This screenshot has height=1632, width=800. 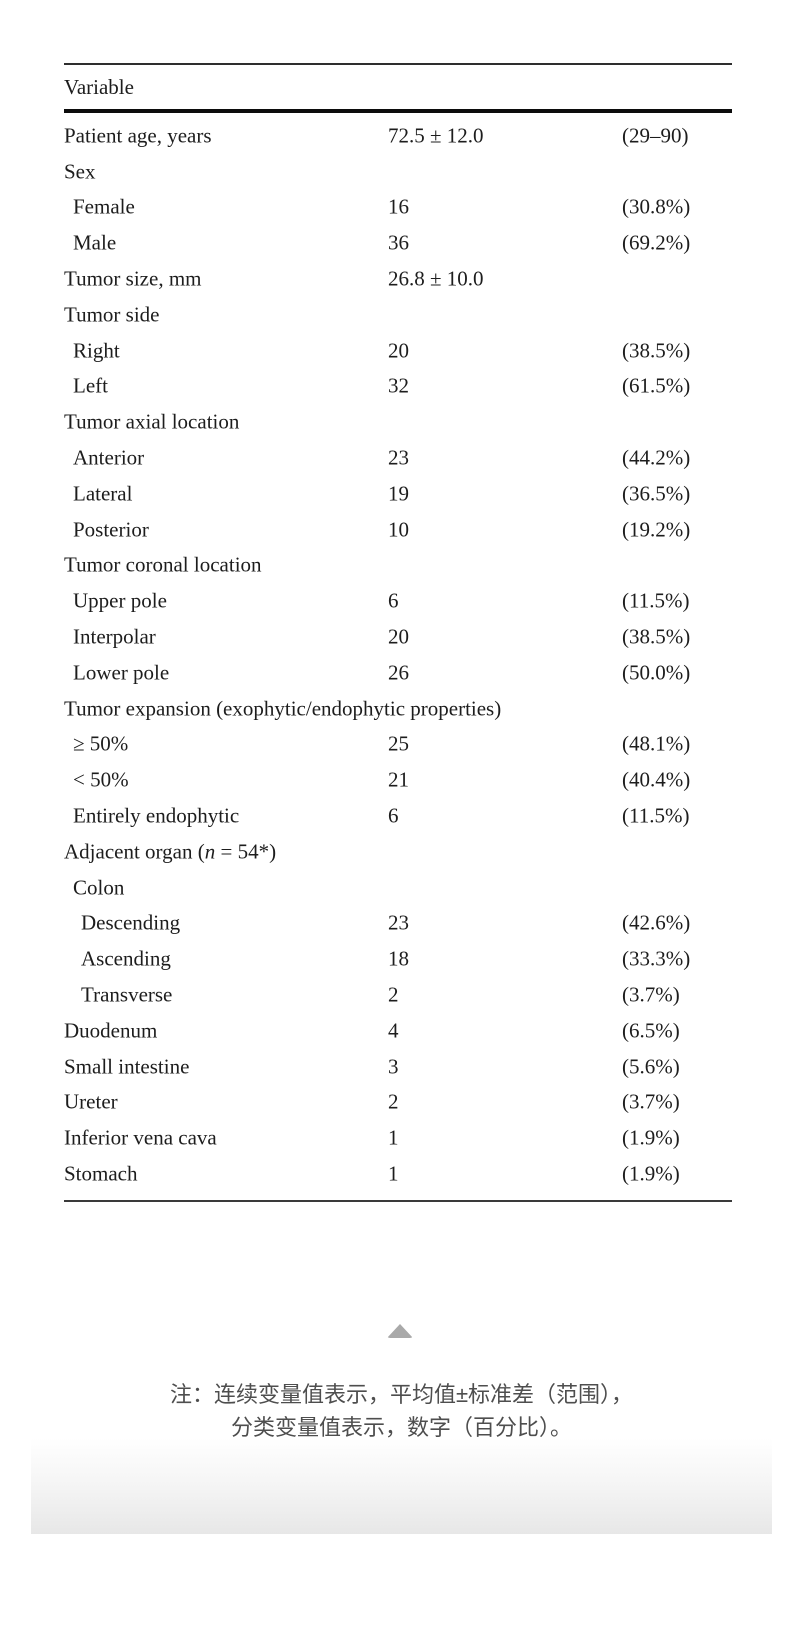 I want to click on table-row: Colon, so click(x=398, y=888).